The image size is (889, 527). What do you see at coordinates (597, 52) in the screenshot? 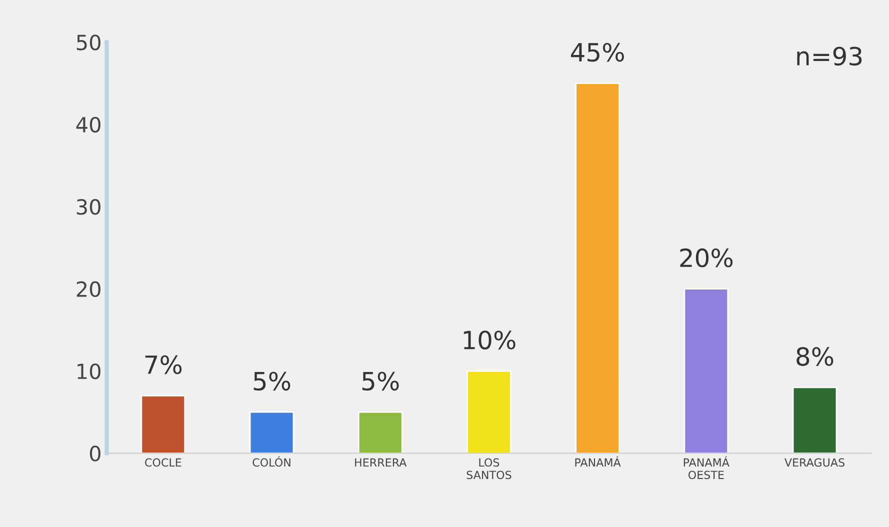
I see `data-label: 45%` at bounding box center [597, 52].